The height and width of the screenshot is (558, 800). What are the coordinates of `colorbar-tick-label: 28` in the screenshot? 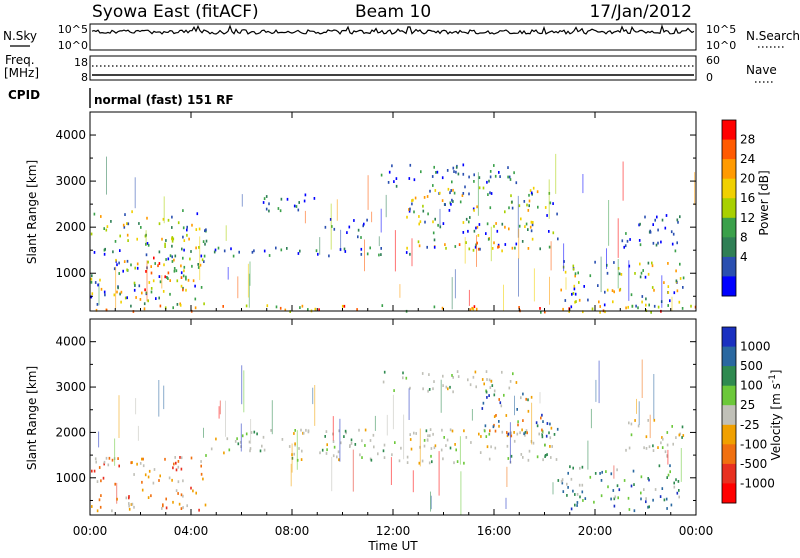 It's located at (747, 140).